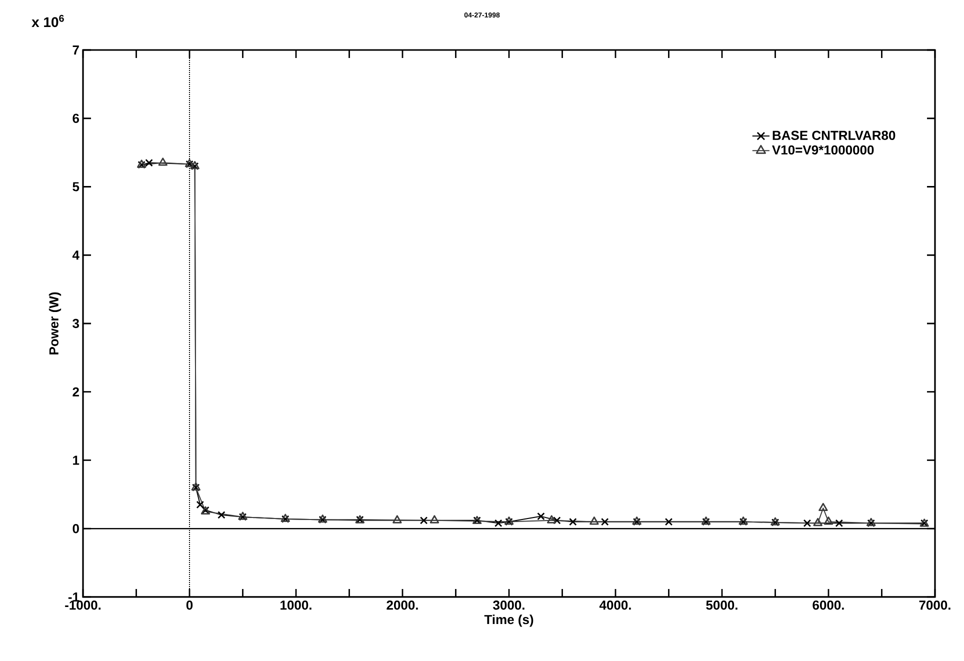 Image resolution: width=964 pixels, height=661 pixels. I want to click on x-tick-label: -1000., so click(83, 605).